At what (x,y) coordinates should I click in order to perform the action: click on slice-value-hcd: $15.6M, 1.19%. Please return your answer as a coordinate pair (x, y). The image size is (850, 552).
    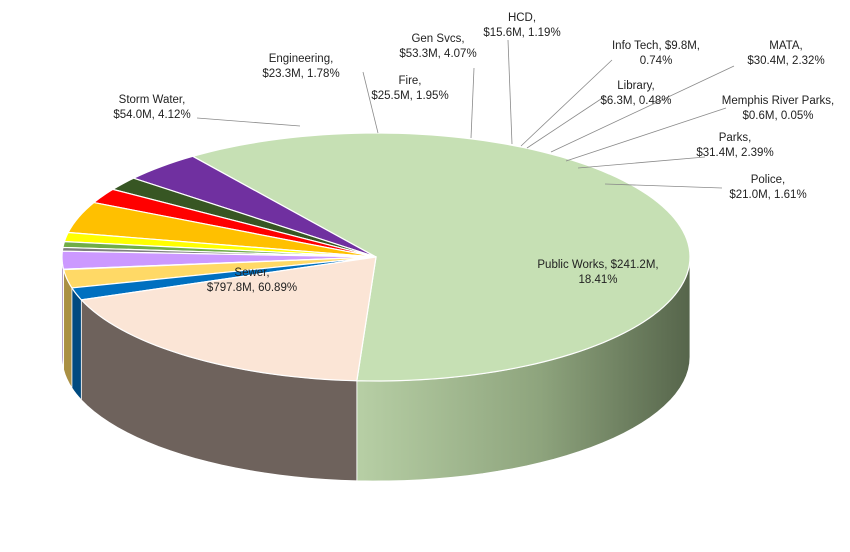
    Looking at the image, I should click on (521, 33).